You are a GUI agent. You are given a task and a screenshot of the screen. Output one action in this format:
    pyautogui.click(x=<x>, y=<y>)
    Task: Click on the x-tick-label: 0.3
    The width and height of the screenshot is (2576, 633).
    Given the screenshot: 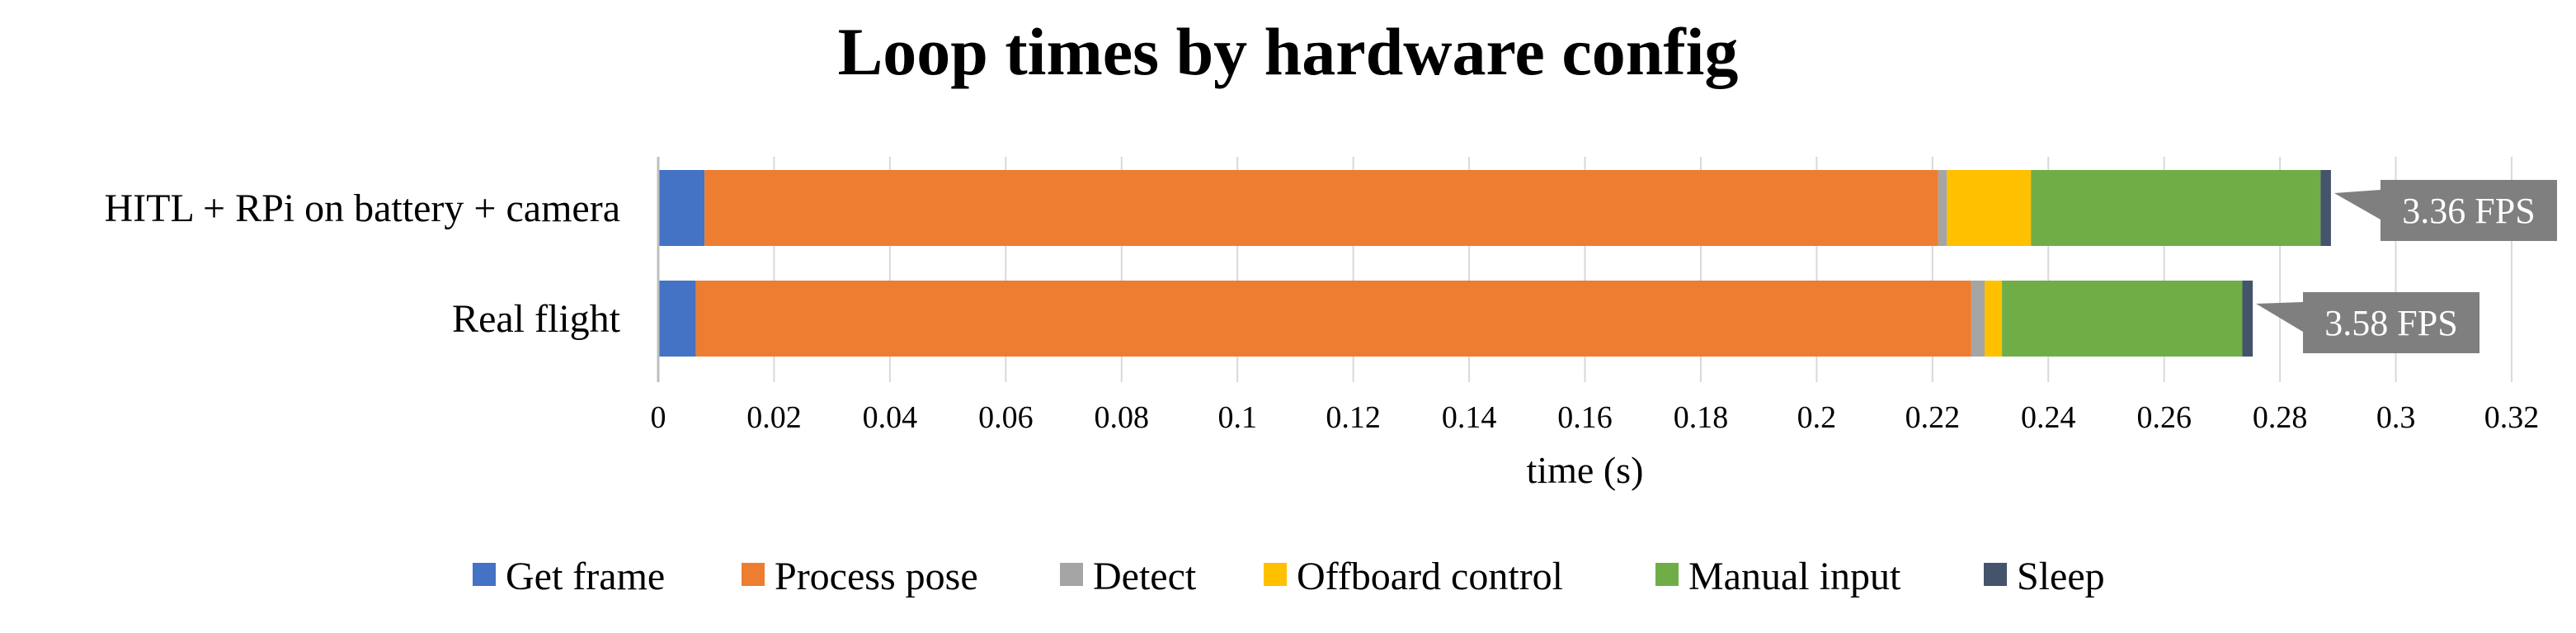 What is the action you would take?
    pyautogui.click(x=2396, y=417)
    